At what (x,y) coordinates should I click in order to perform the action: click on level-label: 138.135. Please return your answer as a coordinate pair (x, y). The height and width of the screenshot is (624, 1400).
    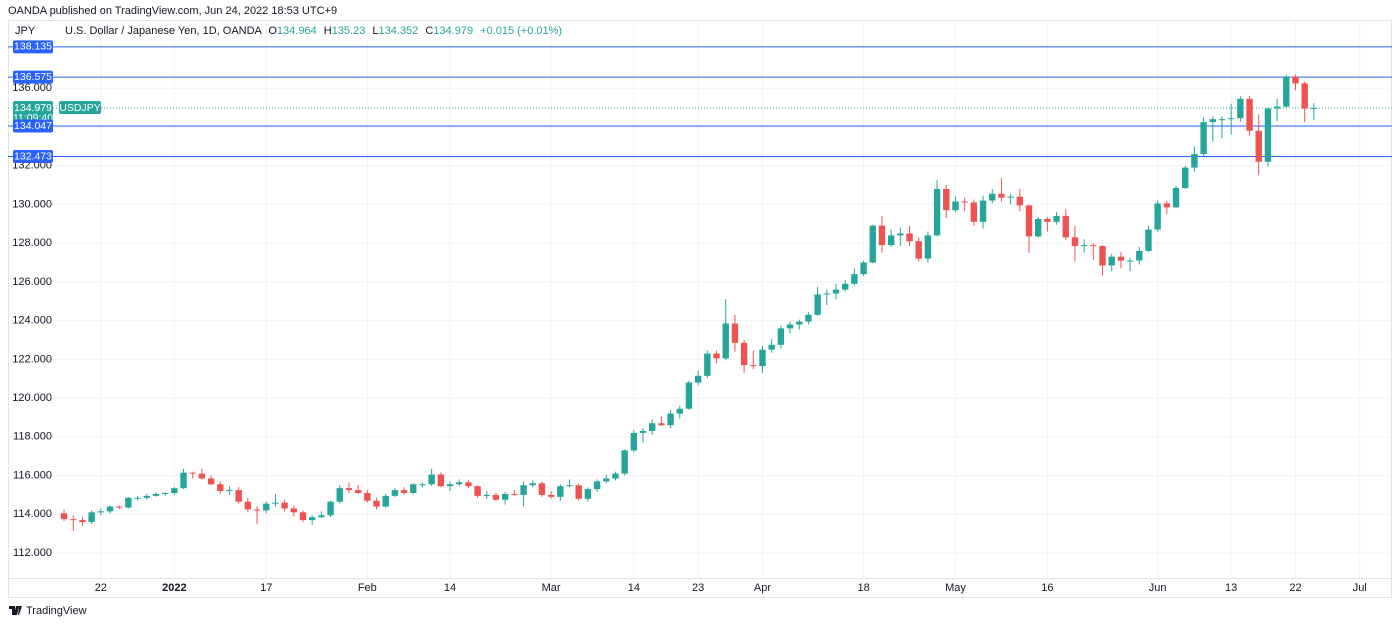
    Looking at the image, I should click on (33, 47).